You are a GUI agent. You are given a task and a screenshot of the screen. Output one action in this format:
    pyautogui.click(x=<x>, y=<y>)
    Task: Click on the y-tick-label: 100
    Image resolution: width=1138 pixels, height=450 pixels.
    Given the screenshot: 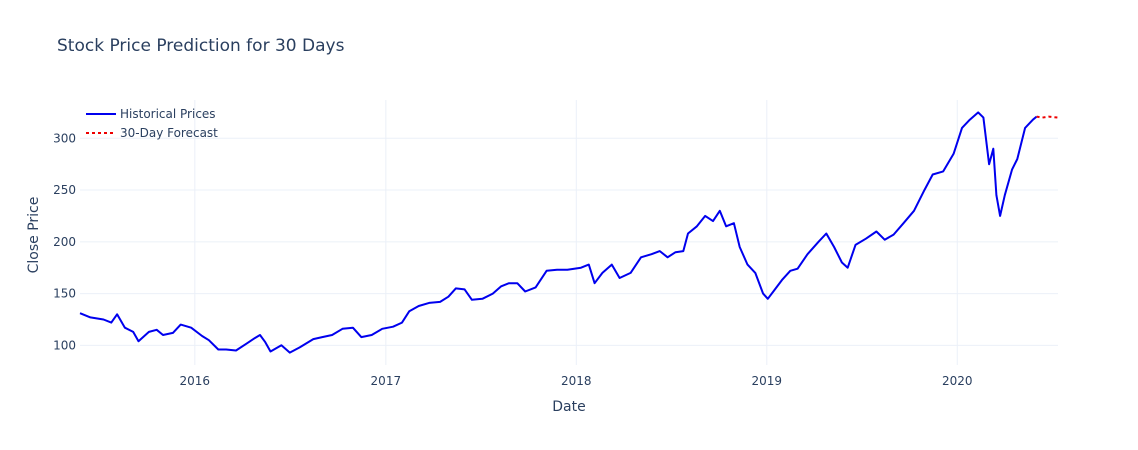 What is the action you would take?
    pyautogui.click(x=64, y=345)
    